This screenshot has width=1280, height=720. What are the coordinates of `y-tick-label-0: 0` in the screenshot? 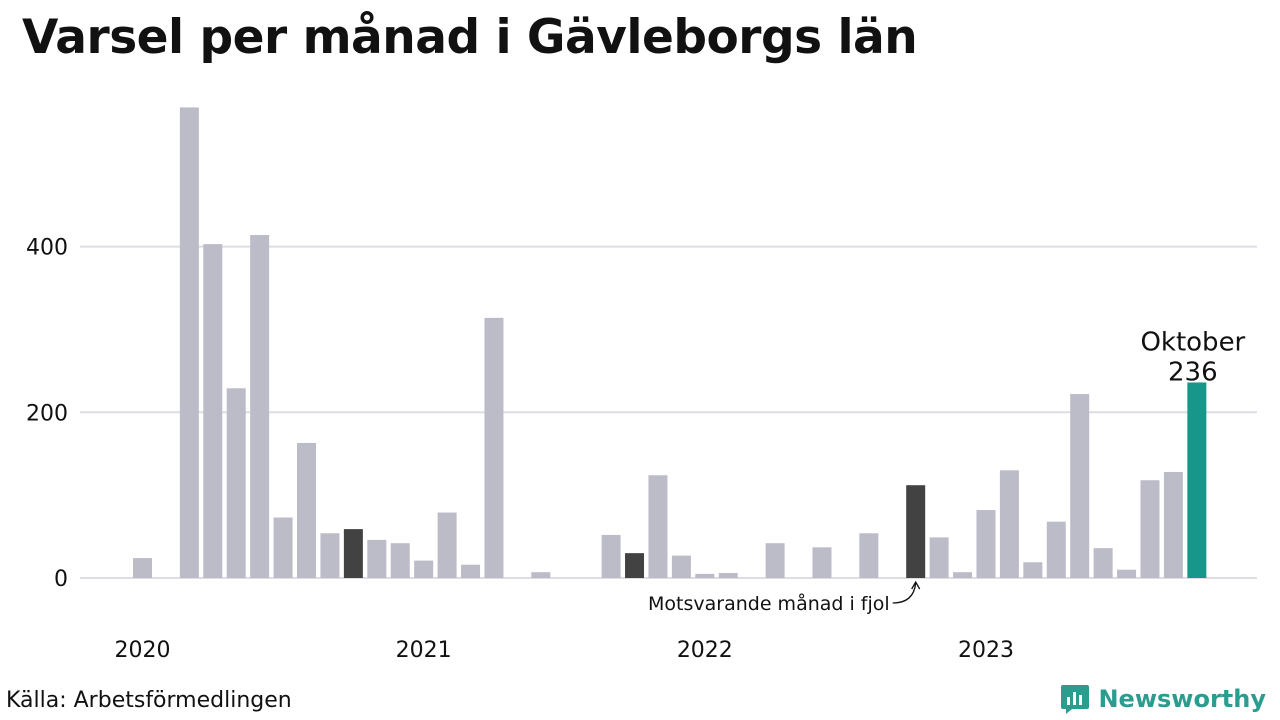 It's located at (61, 579).